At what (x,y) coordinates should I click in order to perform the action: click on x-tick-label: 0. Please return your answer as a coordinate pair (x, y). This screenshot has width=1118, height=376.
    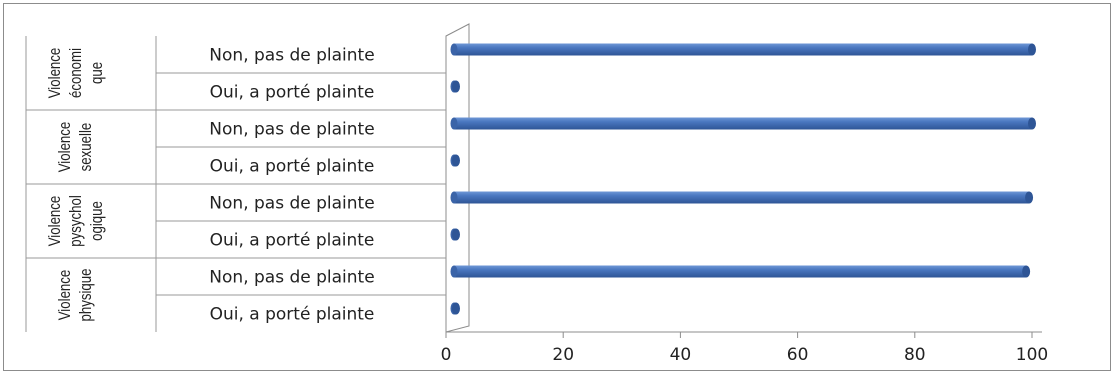
    Looking at the image, I should click on (446, 355).